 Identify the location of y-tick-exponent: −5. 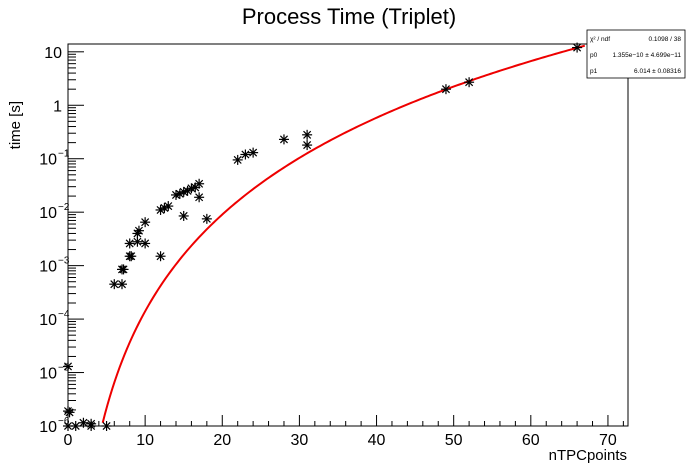
(64, 368).